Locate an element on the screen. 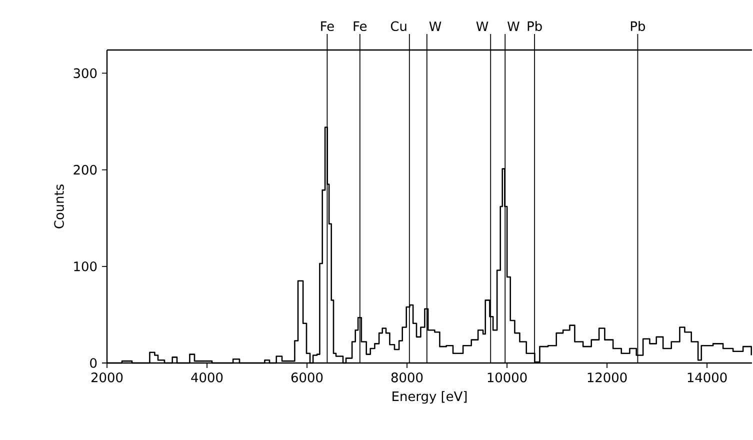  y-tick-label: 0 is located at coordinates (93, 363).